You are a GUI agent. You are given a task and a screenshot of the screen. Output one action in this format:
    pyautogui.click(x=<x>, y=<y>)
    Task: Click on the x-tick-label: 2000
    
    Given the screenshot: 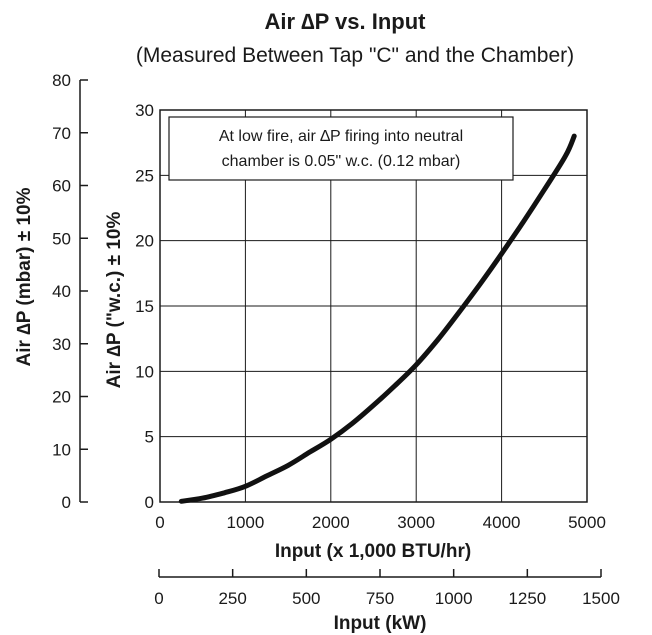 What is the action you would take?
    pyautogui.click(x=331, y=522)
    